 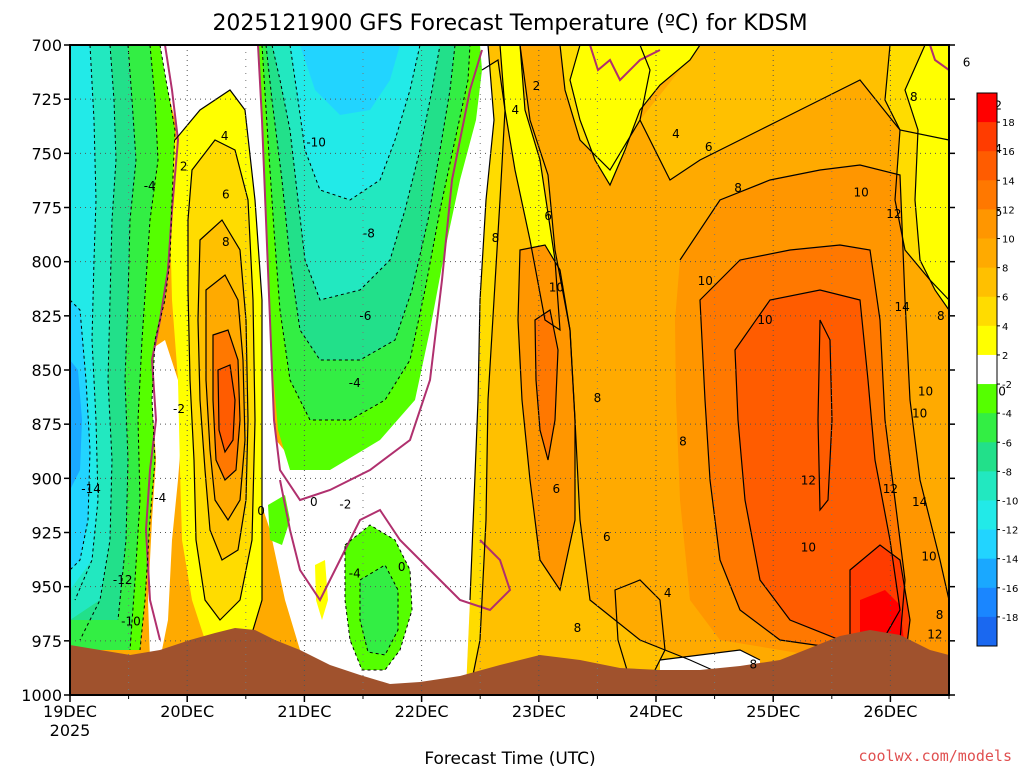 I want to click on colorbar-label: -18, so click(x=1010, y=618).